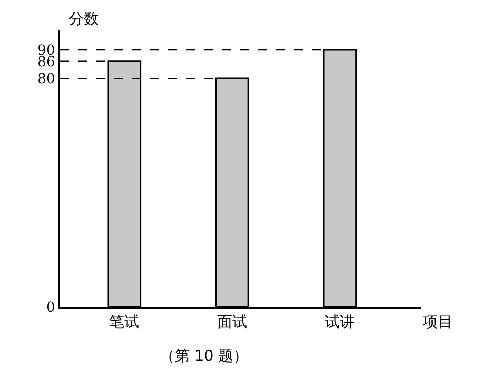 Image resolution: width=481 pixels, height=387 pixels. What do you see at coordinates (438, 322) in the screenshot?
I see `x-axis-title: 项目` at bounding box center [438, 322].